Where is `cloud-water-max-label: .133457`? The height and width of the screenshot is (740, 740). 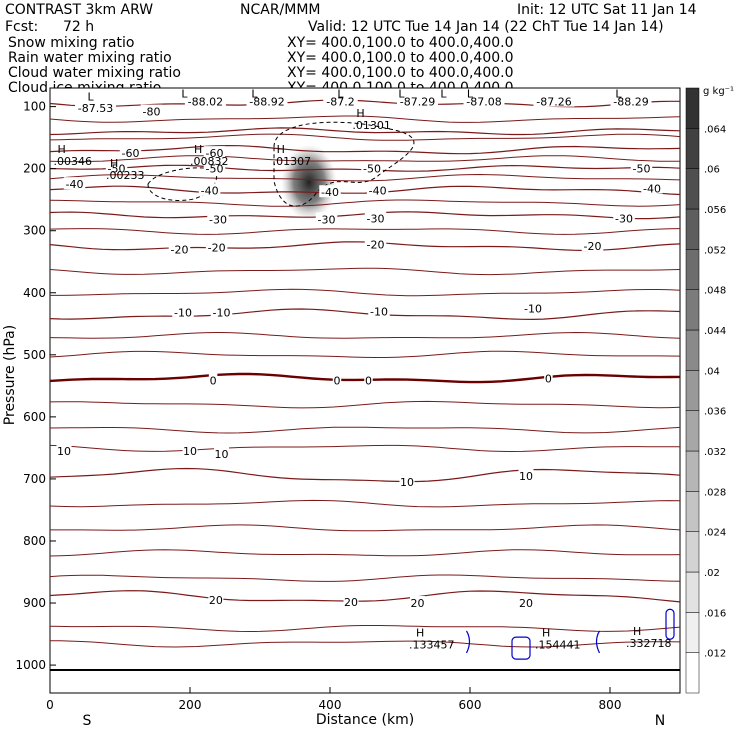 cloud-water-max-label: .133457 is located at coordinates (432, 644).